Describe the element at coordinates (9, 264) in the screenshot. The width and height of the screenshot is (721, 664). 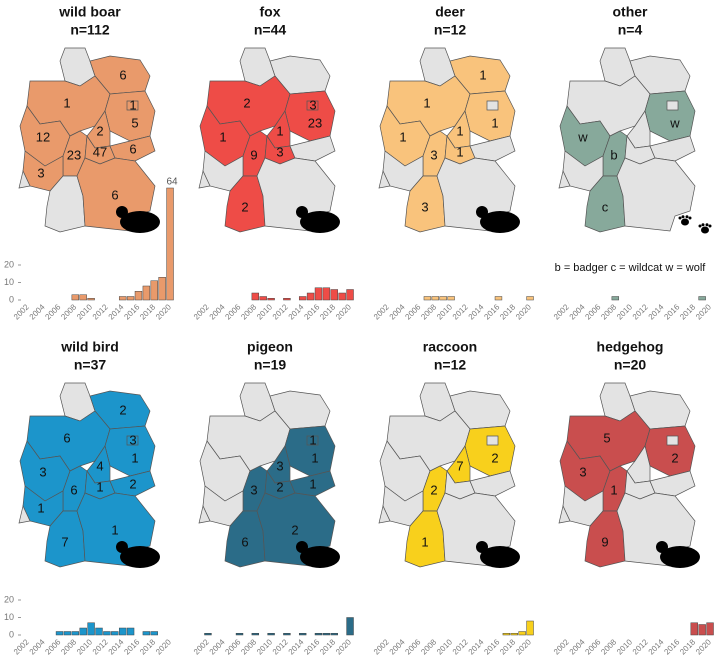
I see `y-tick-label: 20` at that location.